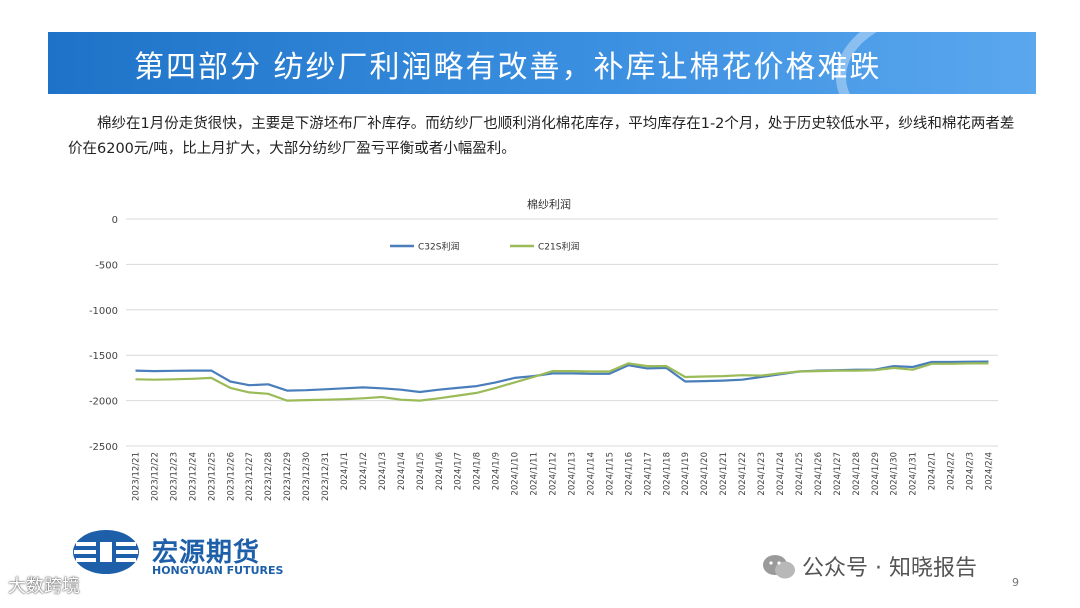 The height and width of the screenshot is (608, 1080). I want to click on x-tick-label: 2023/12/22, so click(155, 476).